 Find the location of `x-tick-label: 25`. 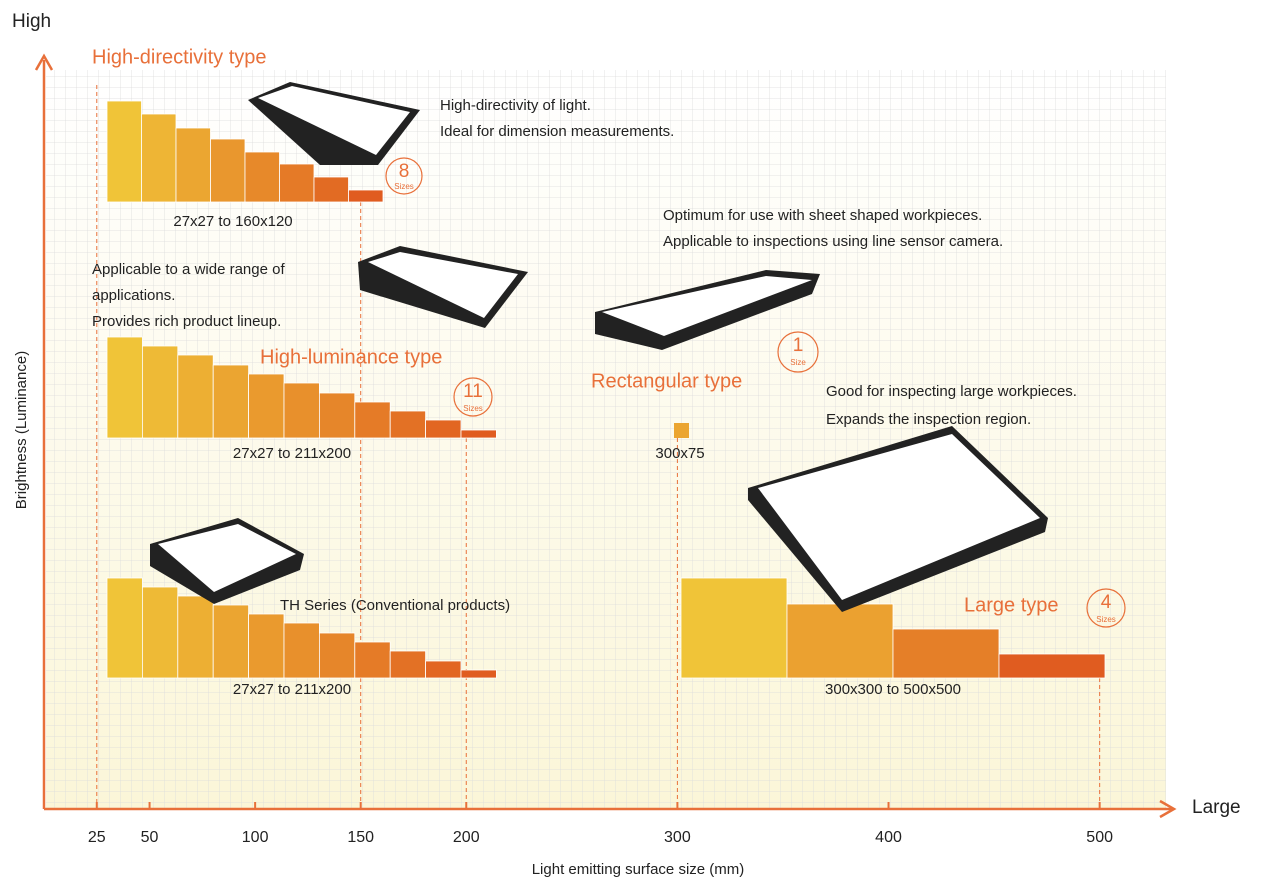

x-tick-label: 25 is located at coordinates (97, 837).